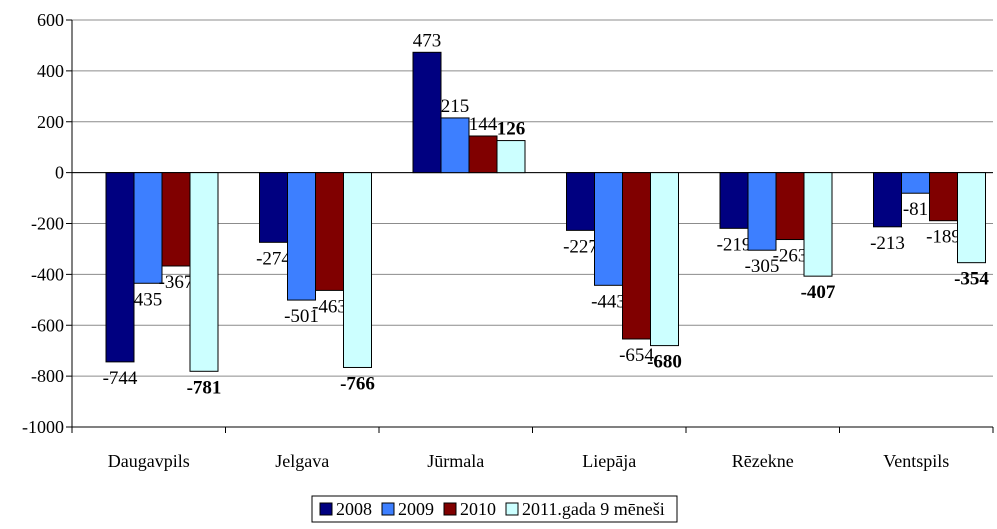 Image resolution: width=997 pixels, height=529 pixels. I want to click on data-label: -354, so click(971, 279).